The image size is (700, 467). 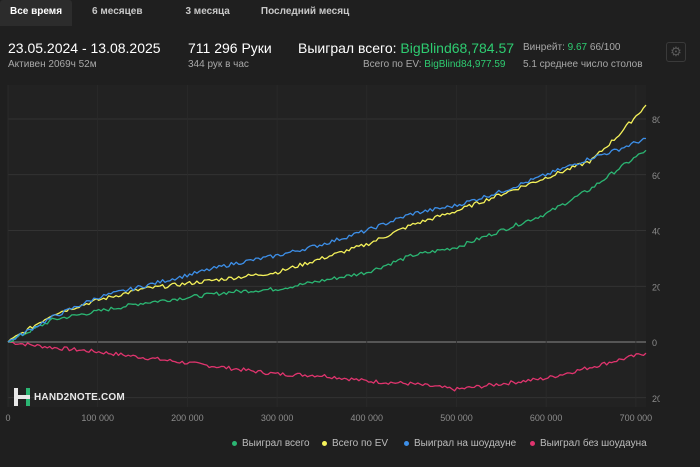 I want to click on legend-label-won: Выиграл всего, so click(x=276, y=443).